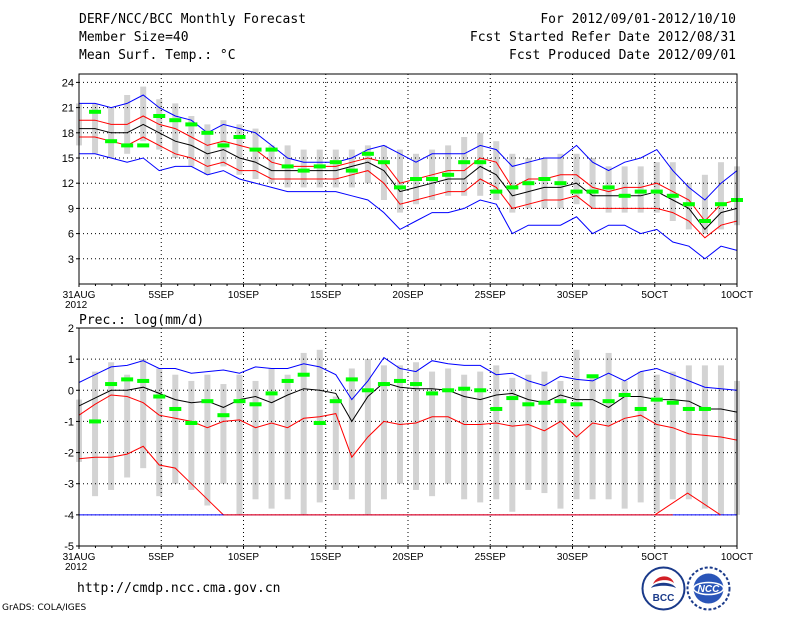 The width and height of the screenshot is (800, 618). I want to click on bcc-logo-icon: BCC, so click(663, 588).